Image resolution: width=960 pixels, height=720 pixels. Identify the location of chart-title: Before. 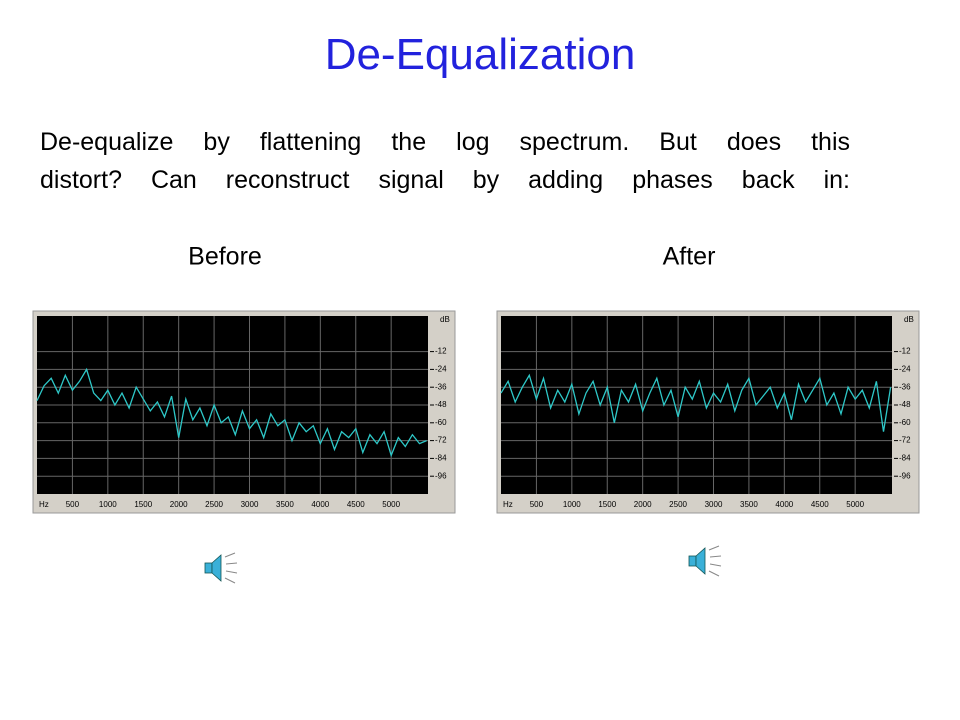
(225, 257).